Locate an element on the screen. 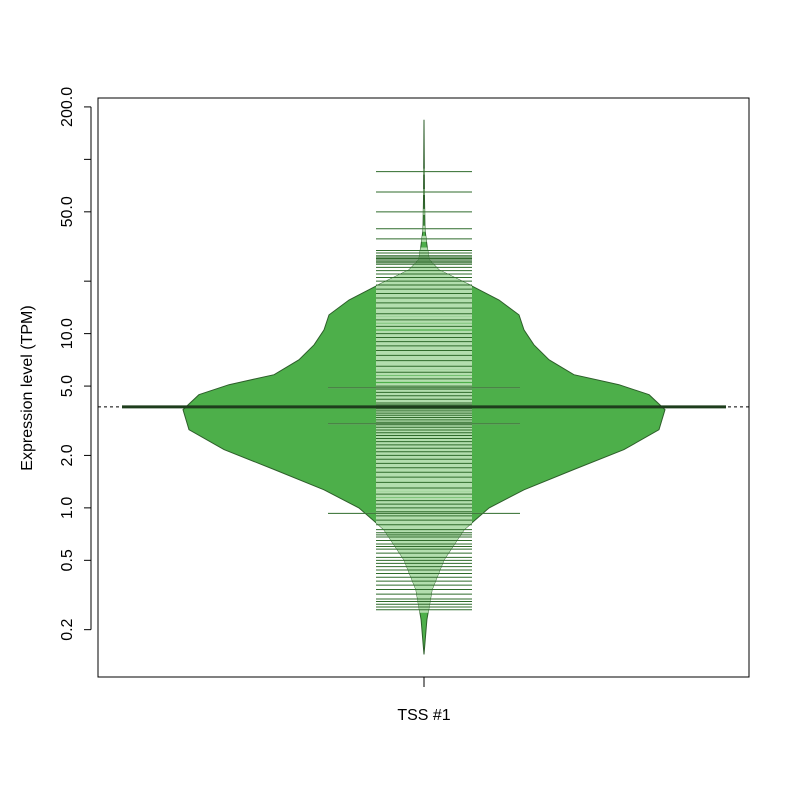 This screenshot has width=800, height=800. y-tick-label: 2.0 is located at coordinates (67, 455).